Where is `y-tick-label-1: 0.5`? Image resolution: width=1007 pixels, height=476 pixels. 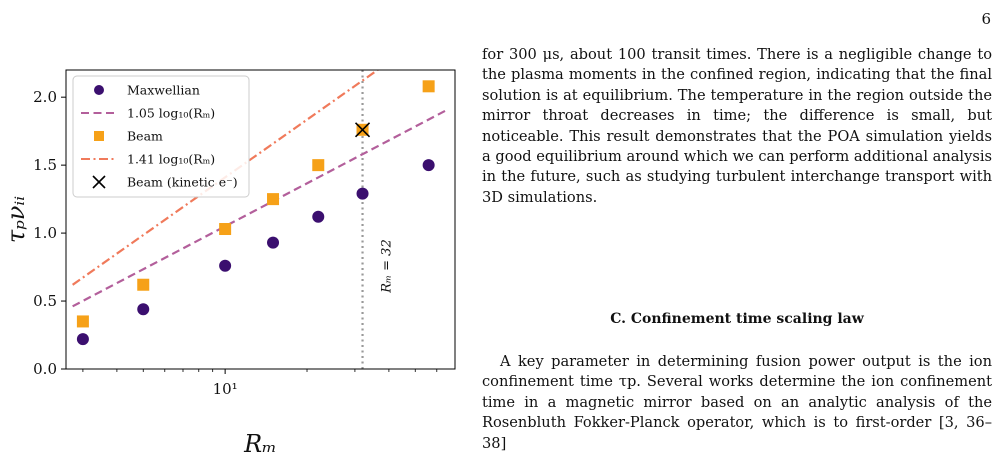 y-tick-label-1: 0.5 is located at coordinates (45, 301).